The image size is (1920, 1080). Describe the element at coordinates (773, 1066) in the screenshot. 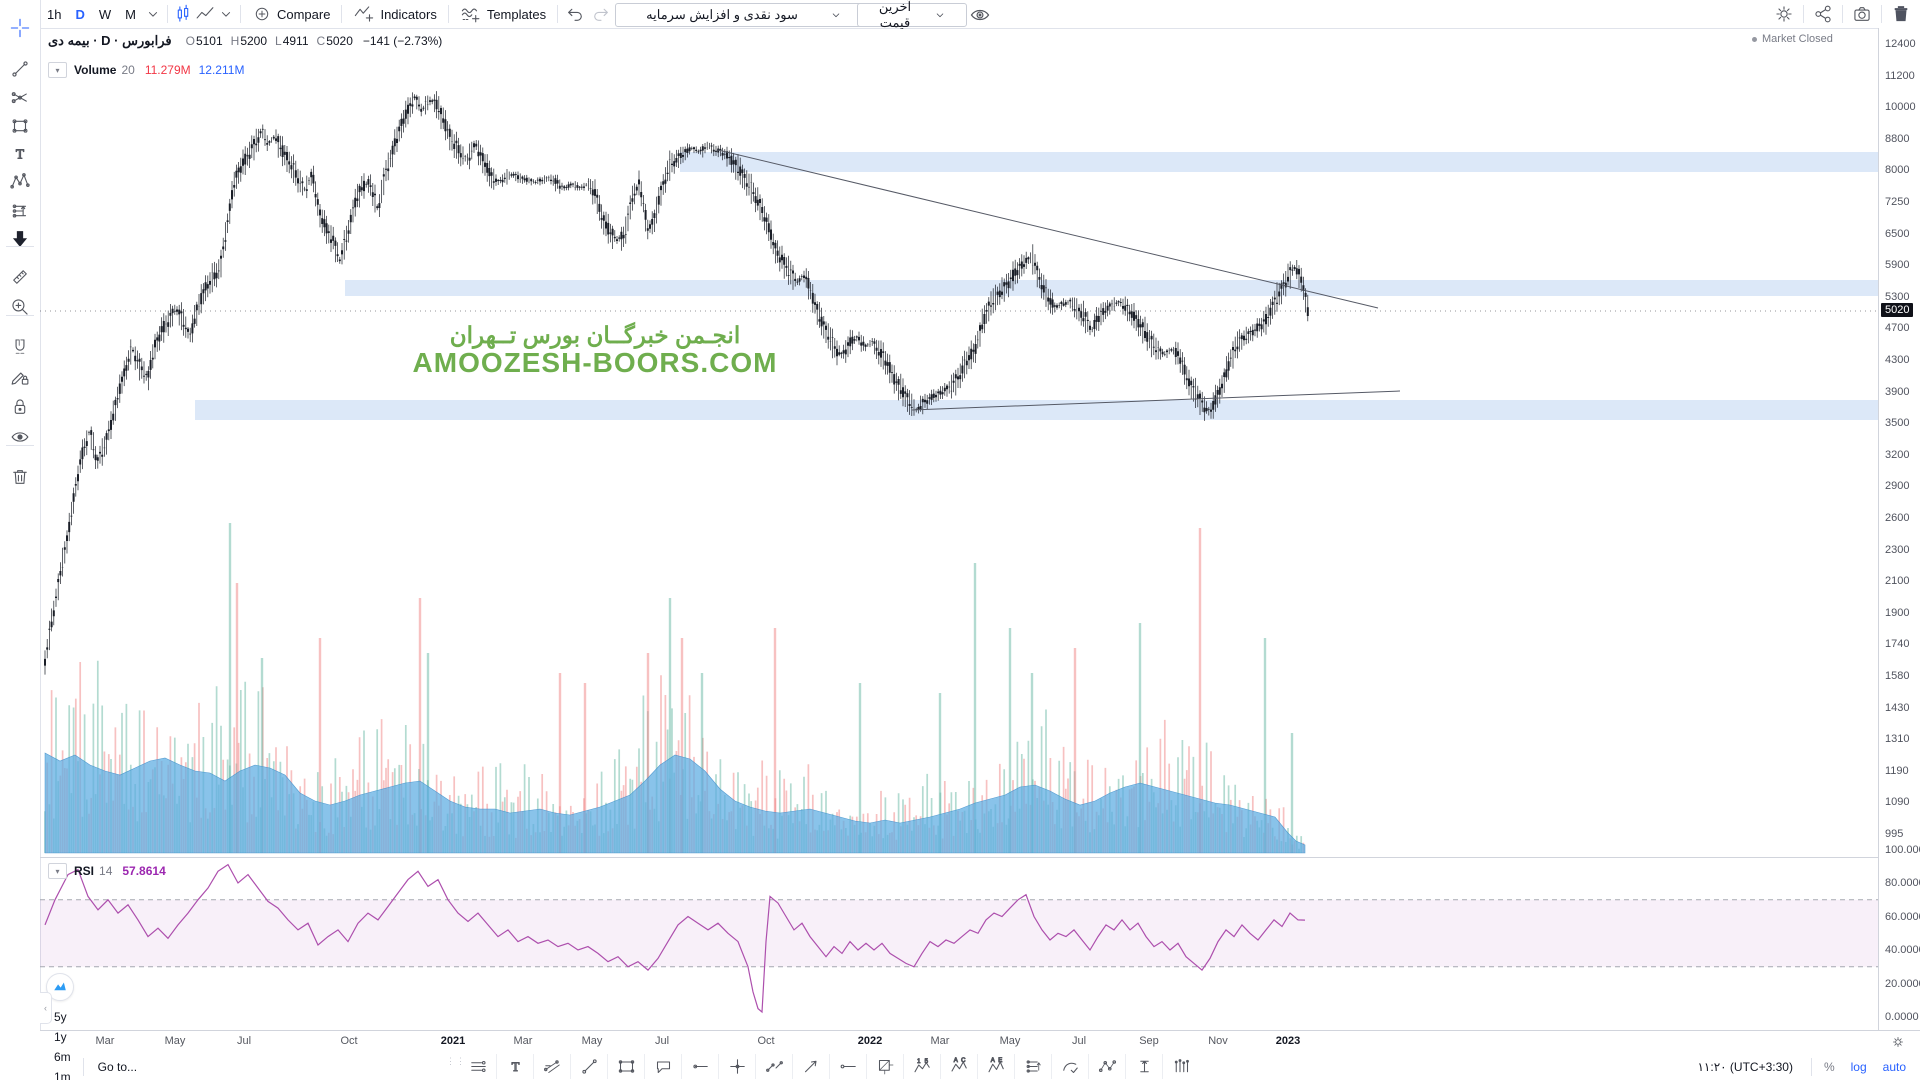

I see `strip-disjoint-channel-tool` at that location.